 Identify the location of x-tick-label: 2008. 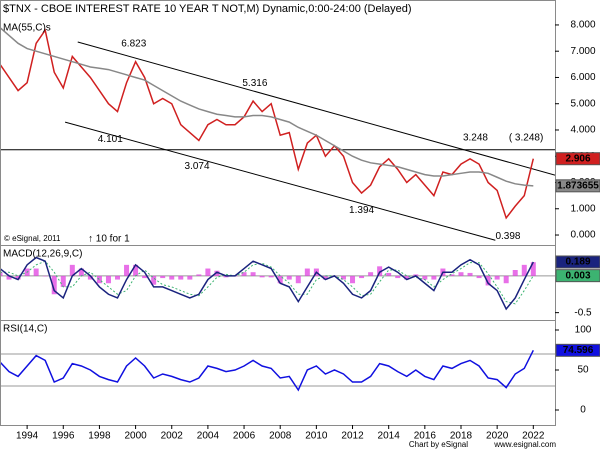
(280, 436).